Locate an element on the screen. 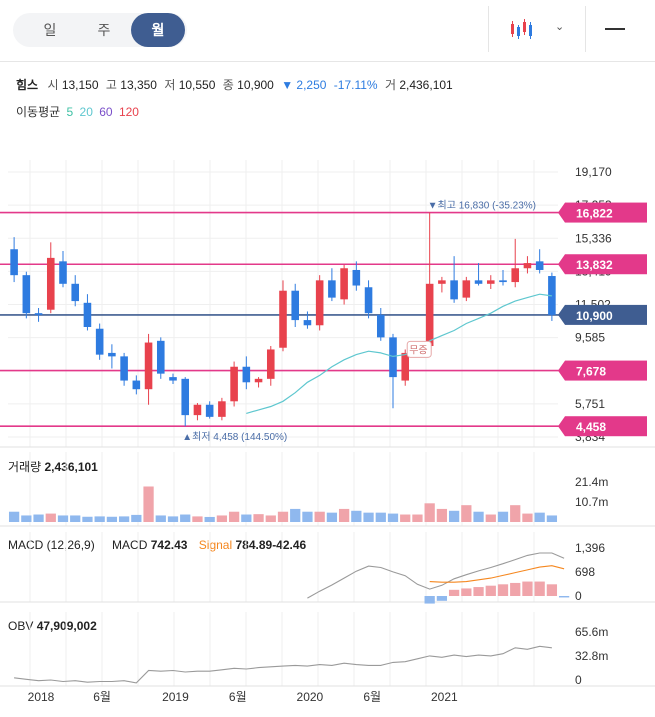  high-label: 고 is located at coordinates (111, 85).